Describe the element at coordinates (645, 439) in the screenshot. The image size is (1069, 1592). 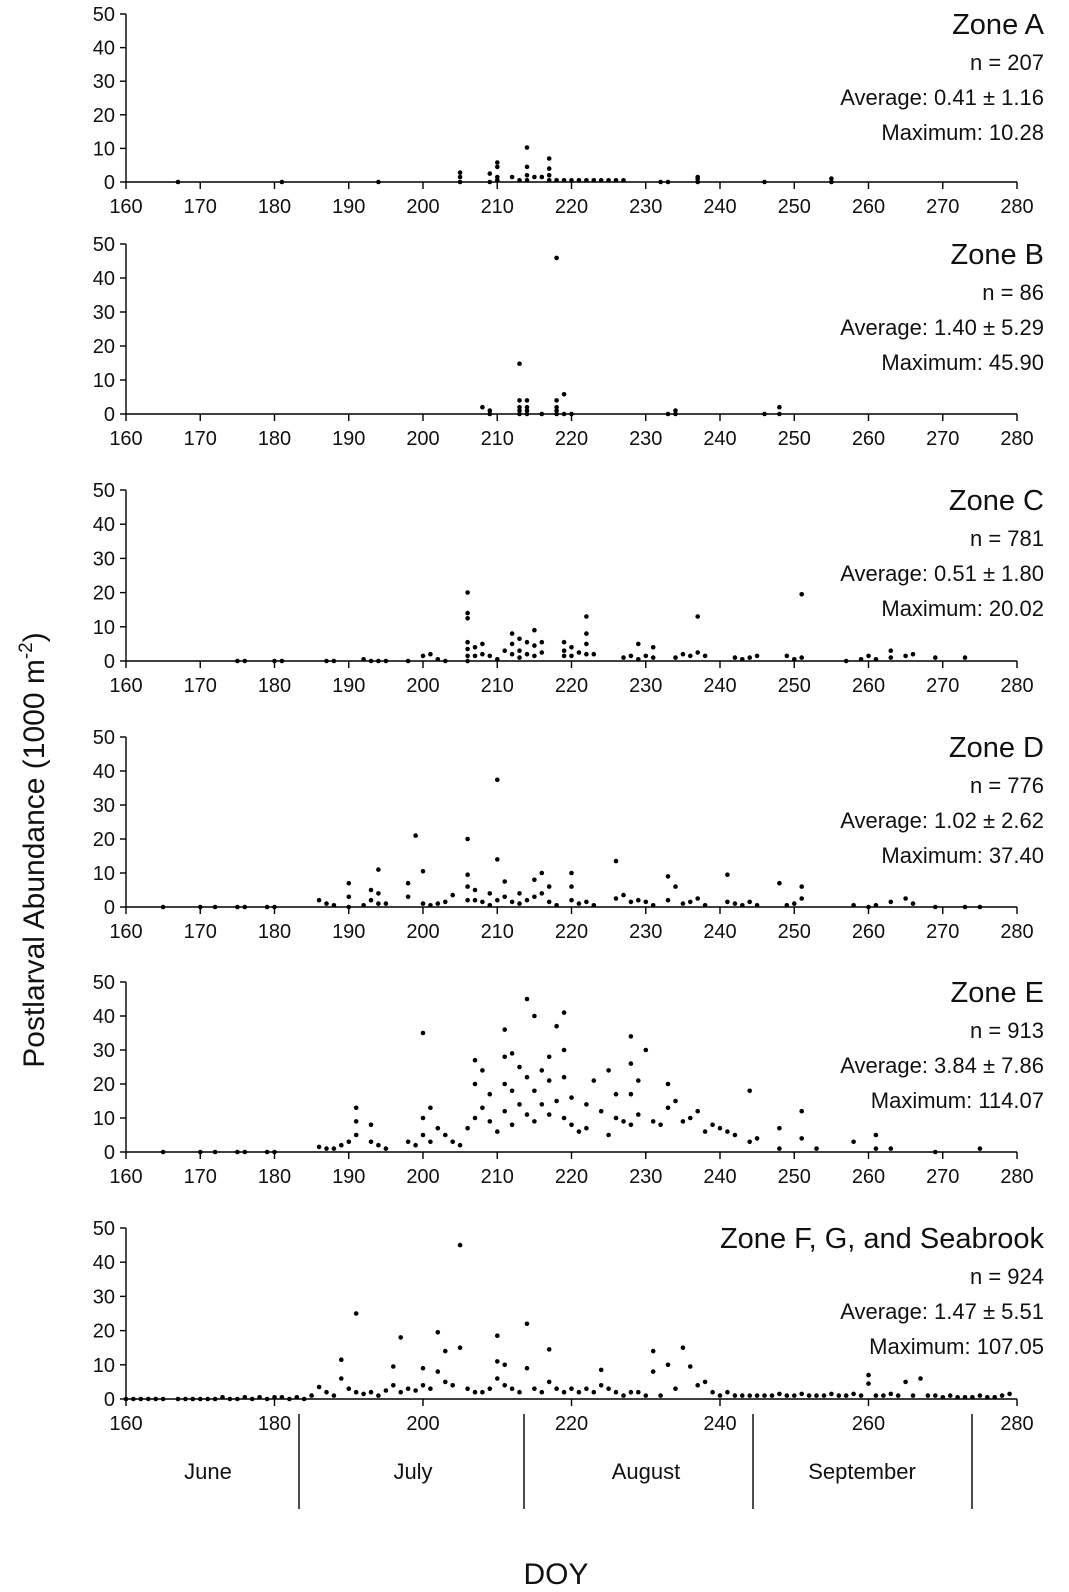
I see `x-tick-label: 230` at that location.